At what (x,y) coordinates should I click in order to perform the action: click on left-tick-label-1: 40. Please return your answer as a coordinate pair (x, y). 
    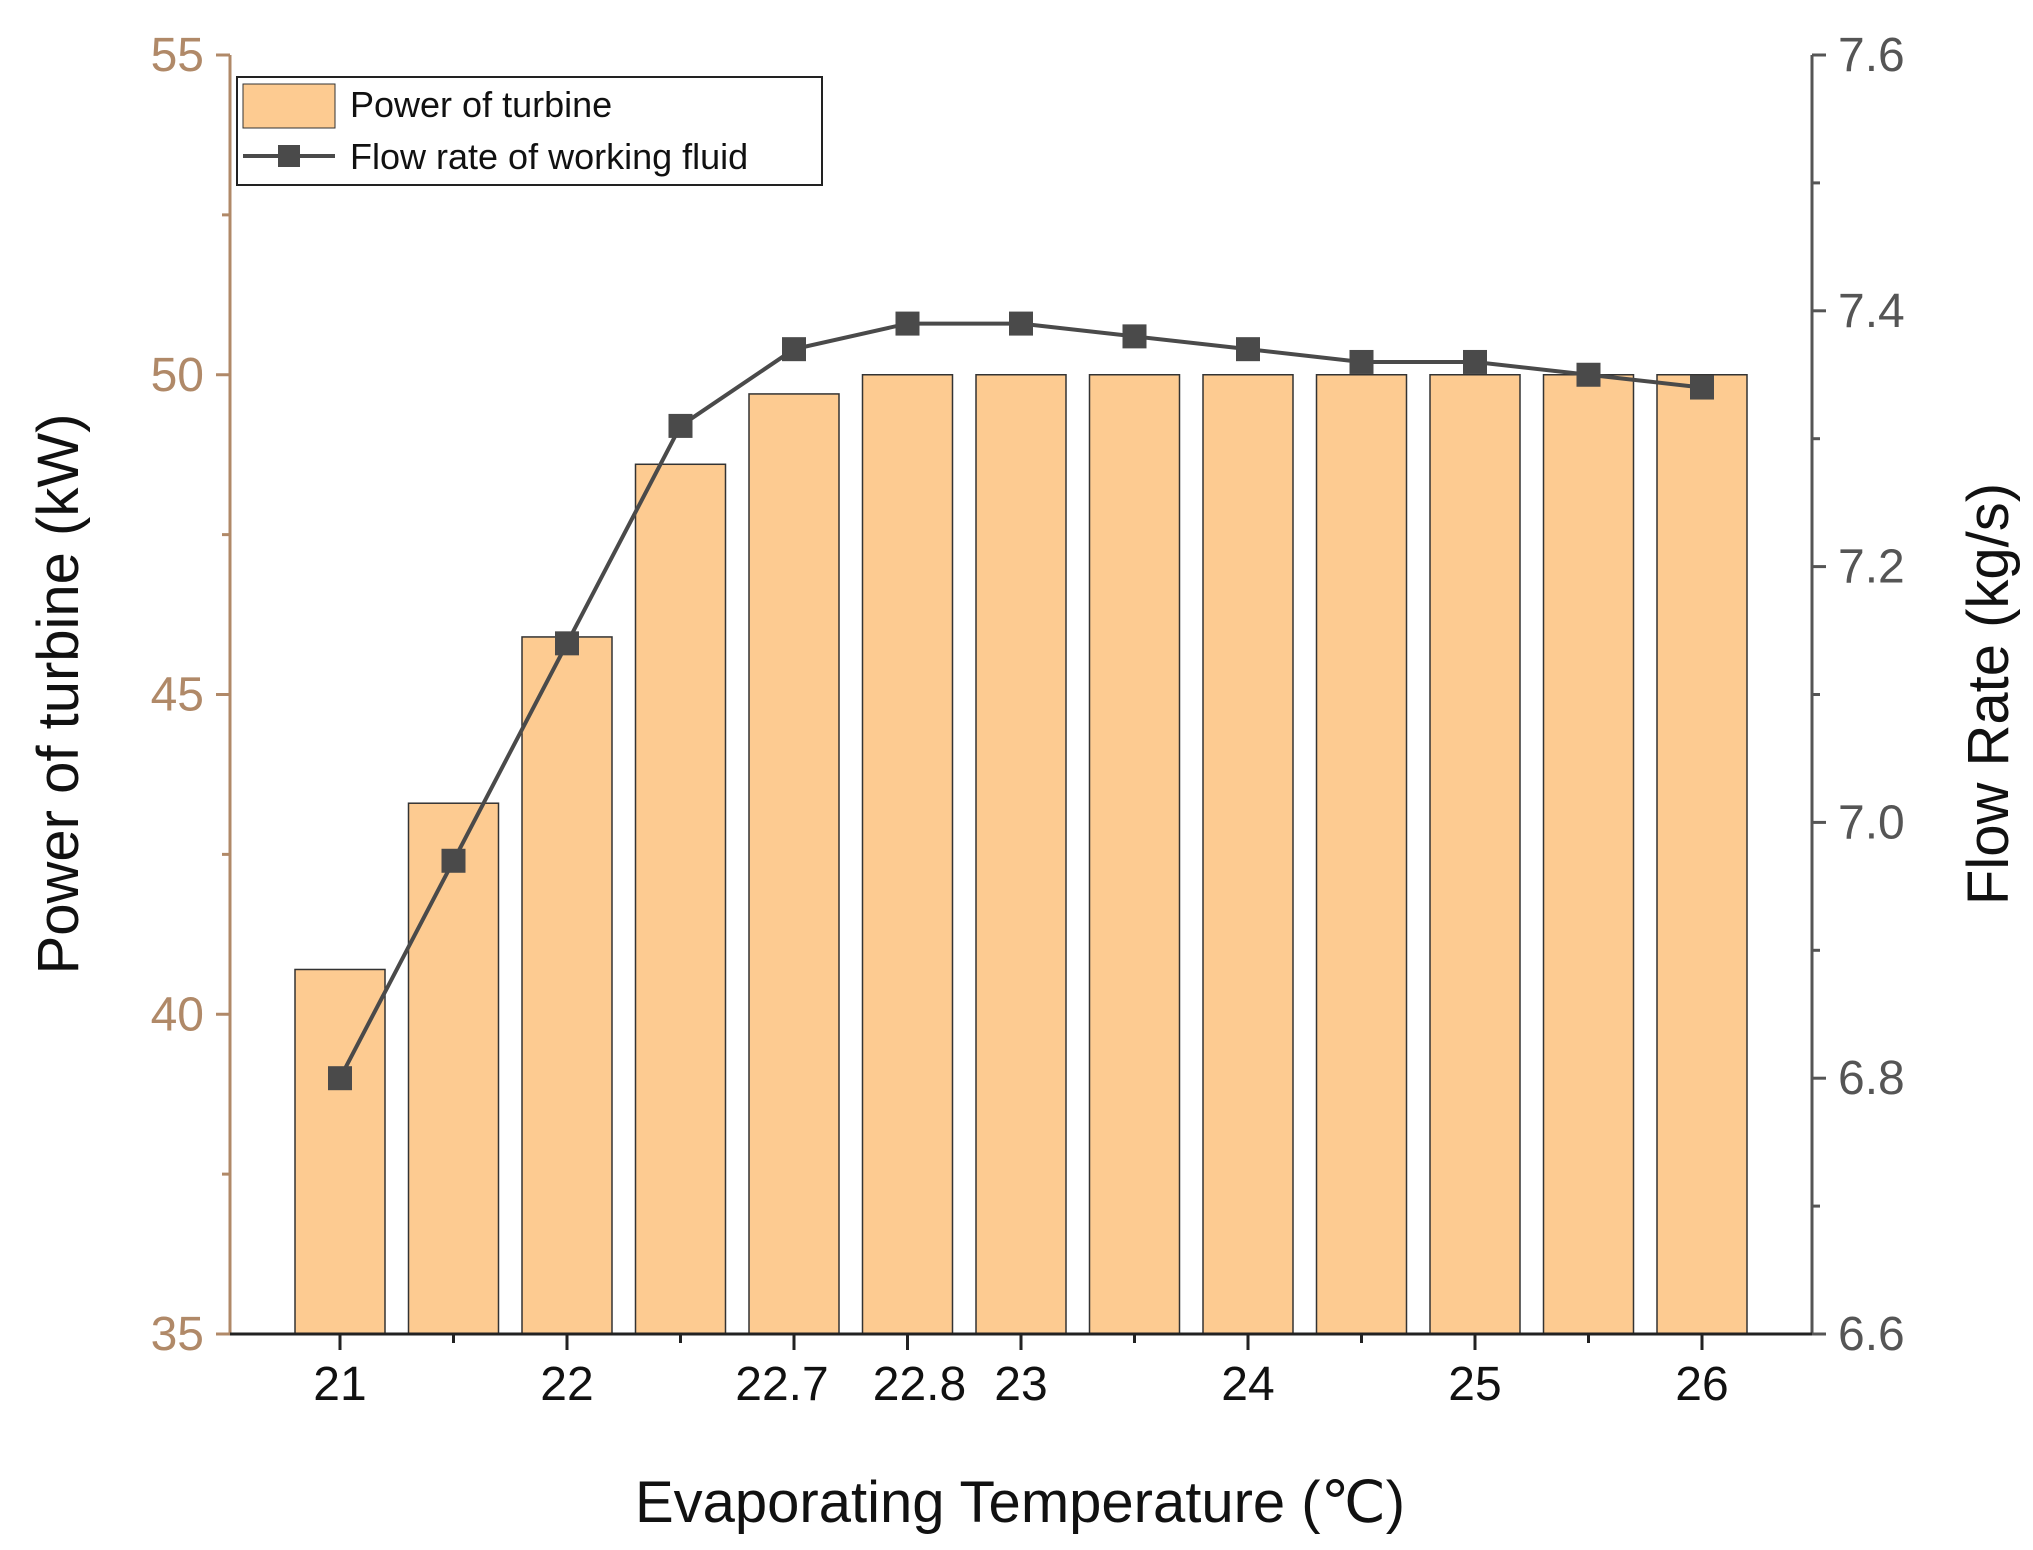
    Looking at the image, I should click on (177, 1014).